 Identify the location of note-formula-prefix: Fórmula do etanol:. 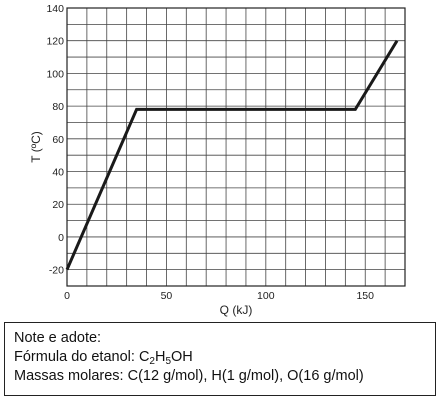
(76, 357).